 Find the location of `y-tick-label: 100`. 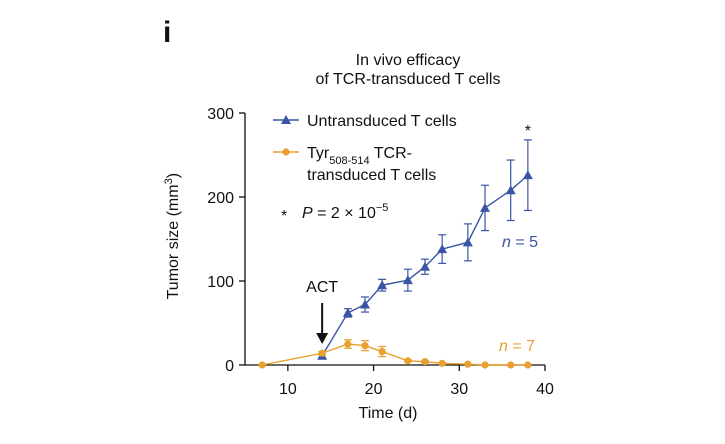

y-tick-label: 100 is located at coordinates (220, 282).